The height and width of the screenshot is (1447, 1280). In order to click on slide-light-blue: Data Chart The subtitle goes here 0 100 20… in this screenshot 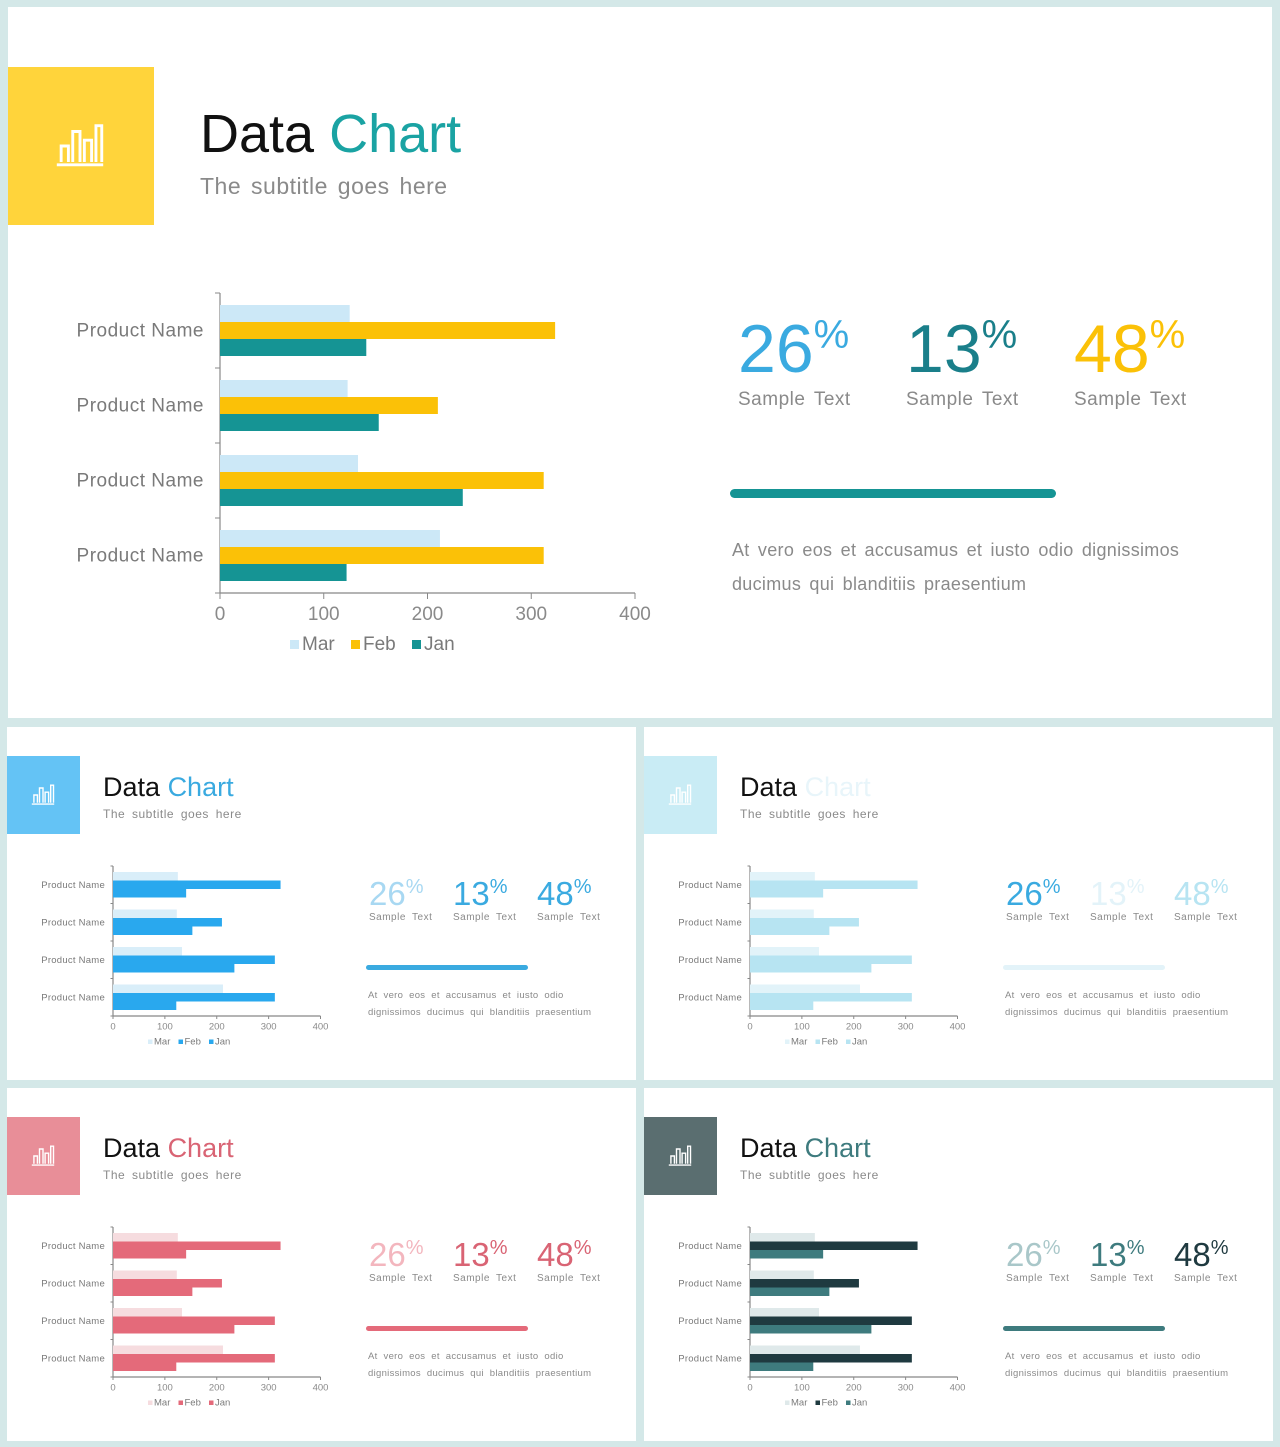, I will do `click(958, 903)`.